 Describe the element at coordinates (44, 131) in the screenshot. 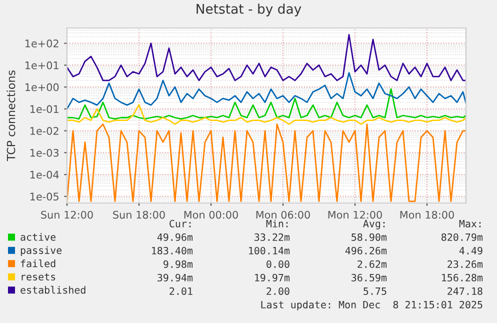

I see `y-tick-label: 1e-02` at that location.